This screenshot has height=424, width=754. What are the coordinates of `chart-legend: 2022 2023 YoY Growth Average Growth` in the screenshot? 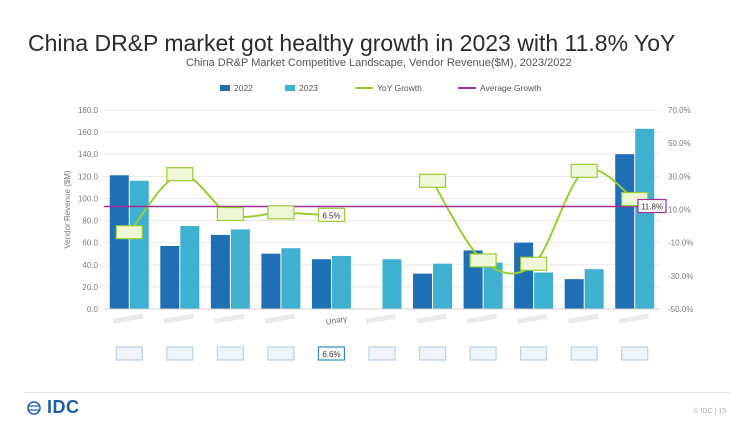 It's located at (381, 88).